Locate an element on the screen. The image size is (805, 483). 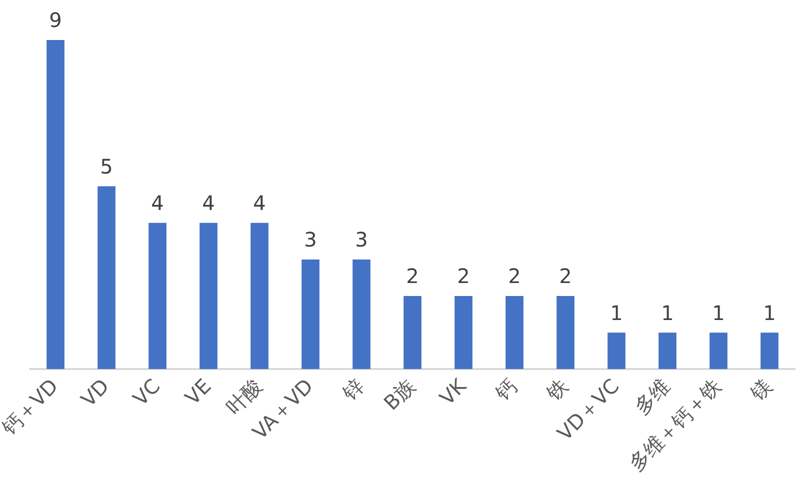
x-tick-label: 镁 is located at coordinates (760, 390).